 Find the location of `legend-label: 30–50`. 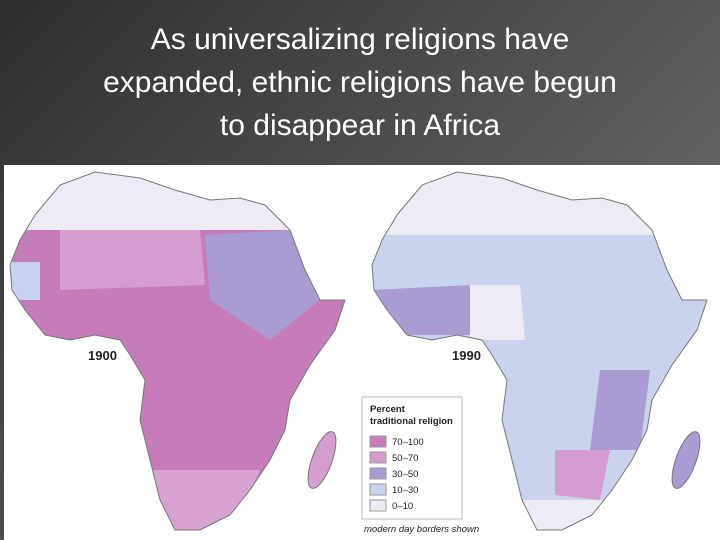

legend-label: 30–50 is located at coordinates (405, 474).